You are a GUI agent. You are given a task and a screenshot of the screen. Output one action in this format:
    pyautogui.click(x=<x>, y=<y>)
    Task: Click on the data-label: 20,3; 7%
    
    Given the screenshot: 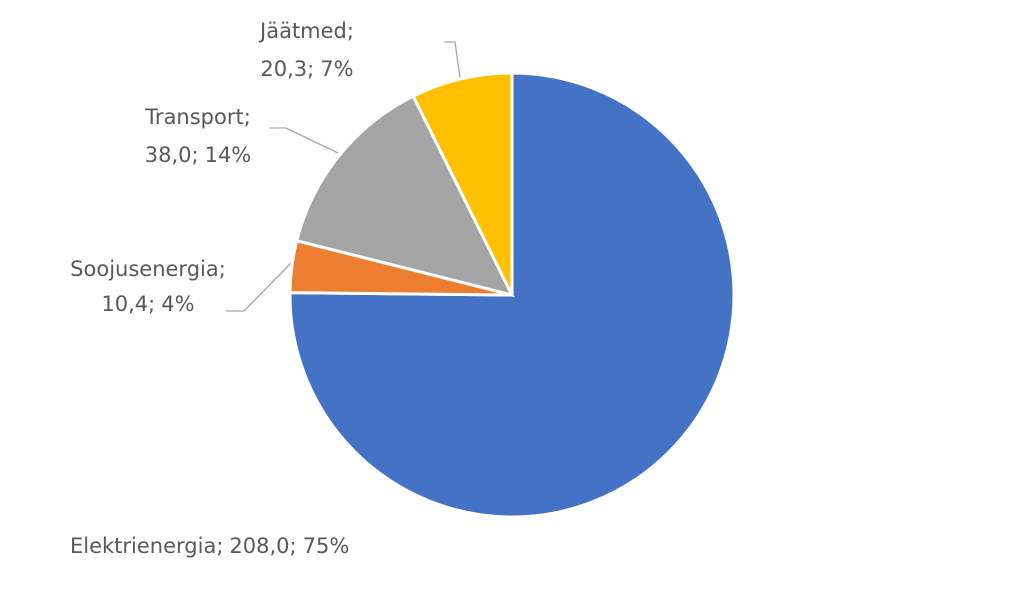 What is the action you would take?
    pyautogui.click(x=306, y=69)
    